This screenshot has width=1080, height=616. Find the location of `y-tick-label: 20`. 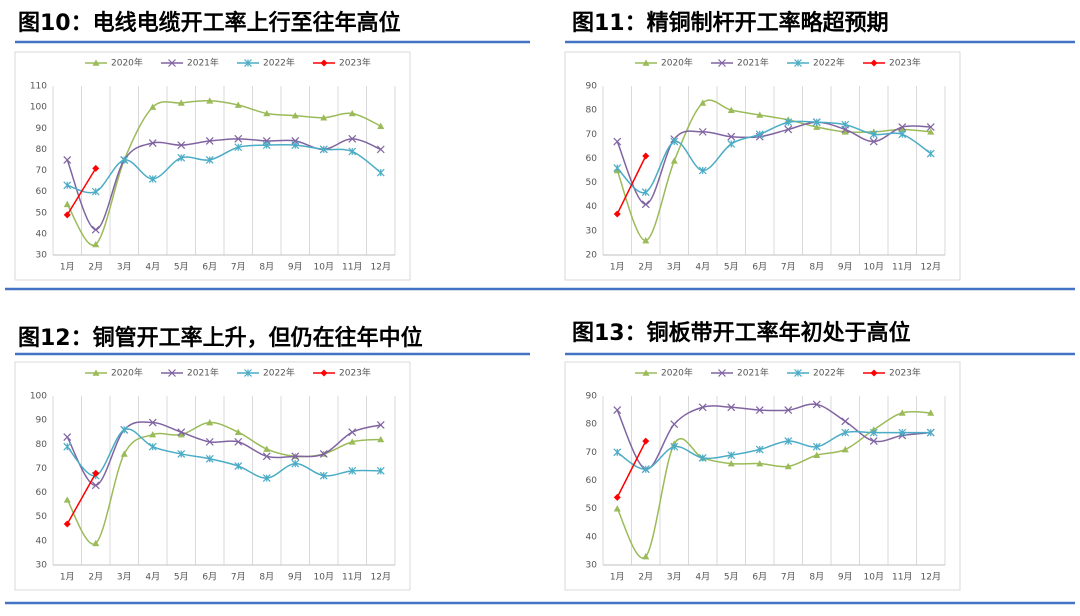

y-tick-label: 20 is located at coordinates (592, 256).